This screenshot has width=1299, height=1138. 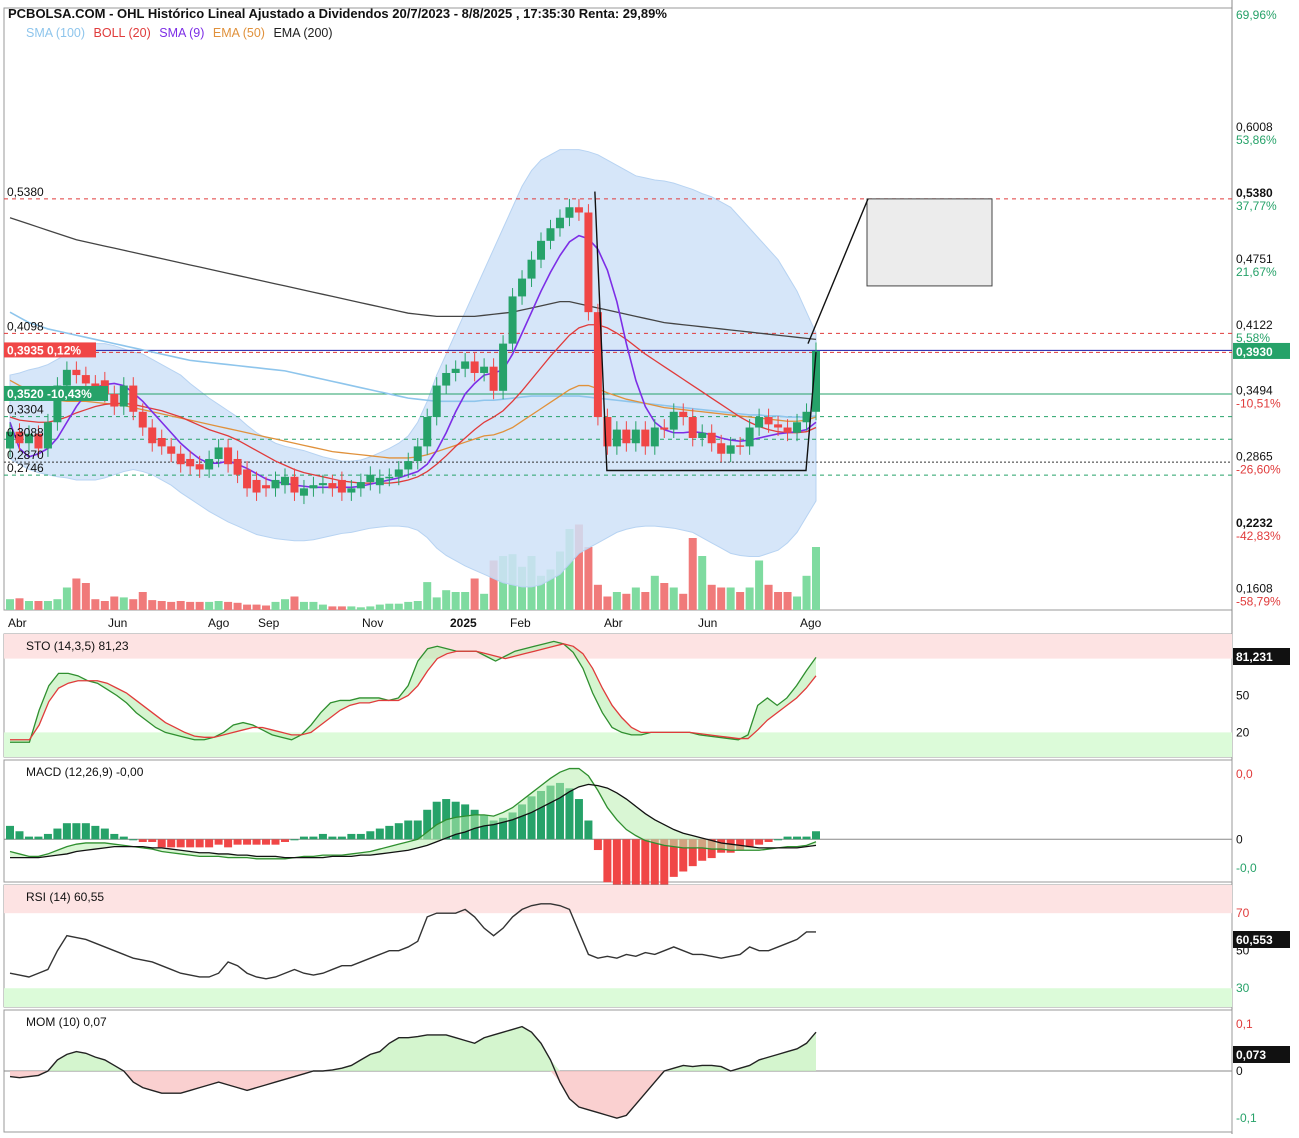 I want to click on projection-box, so click(x=929, y=242).